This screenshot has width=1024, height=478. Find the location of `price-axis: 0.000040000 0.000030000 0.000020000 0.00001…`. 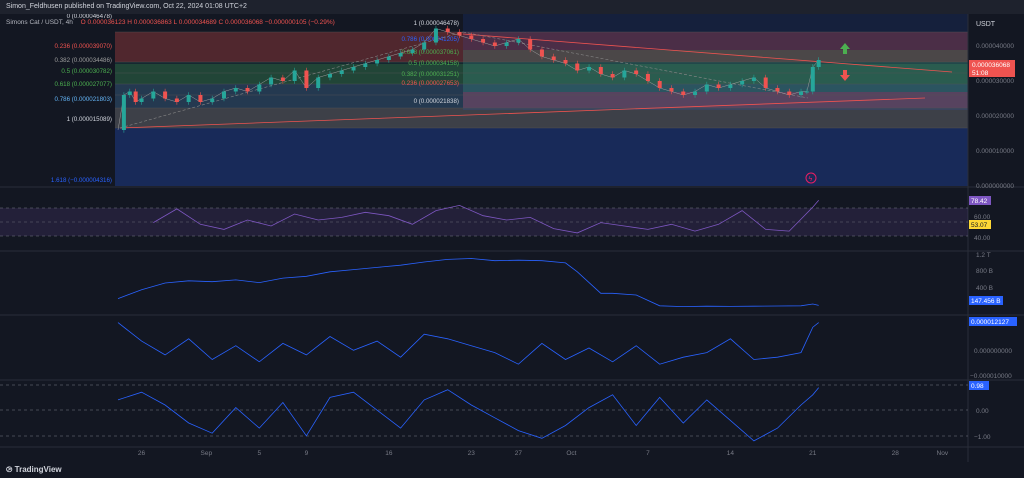

price-axis: 0.000040000 0.000030000 0.000020000 0.00001… is located at coordinates (995, 116).